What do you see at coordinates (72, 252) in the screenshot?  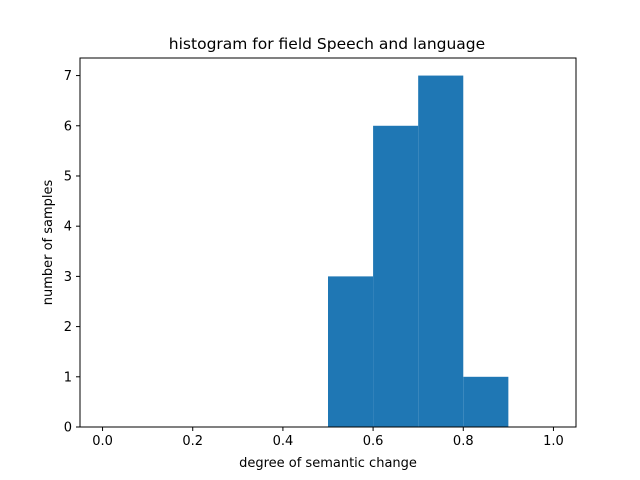 I see `y-axis-ticks: 0 1 2 3 4 5 6 7` at bounding box center [72, 252].